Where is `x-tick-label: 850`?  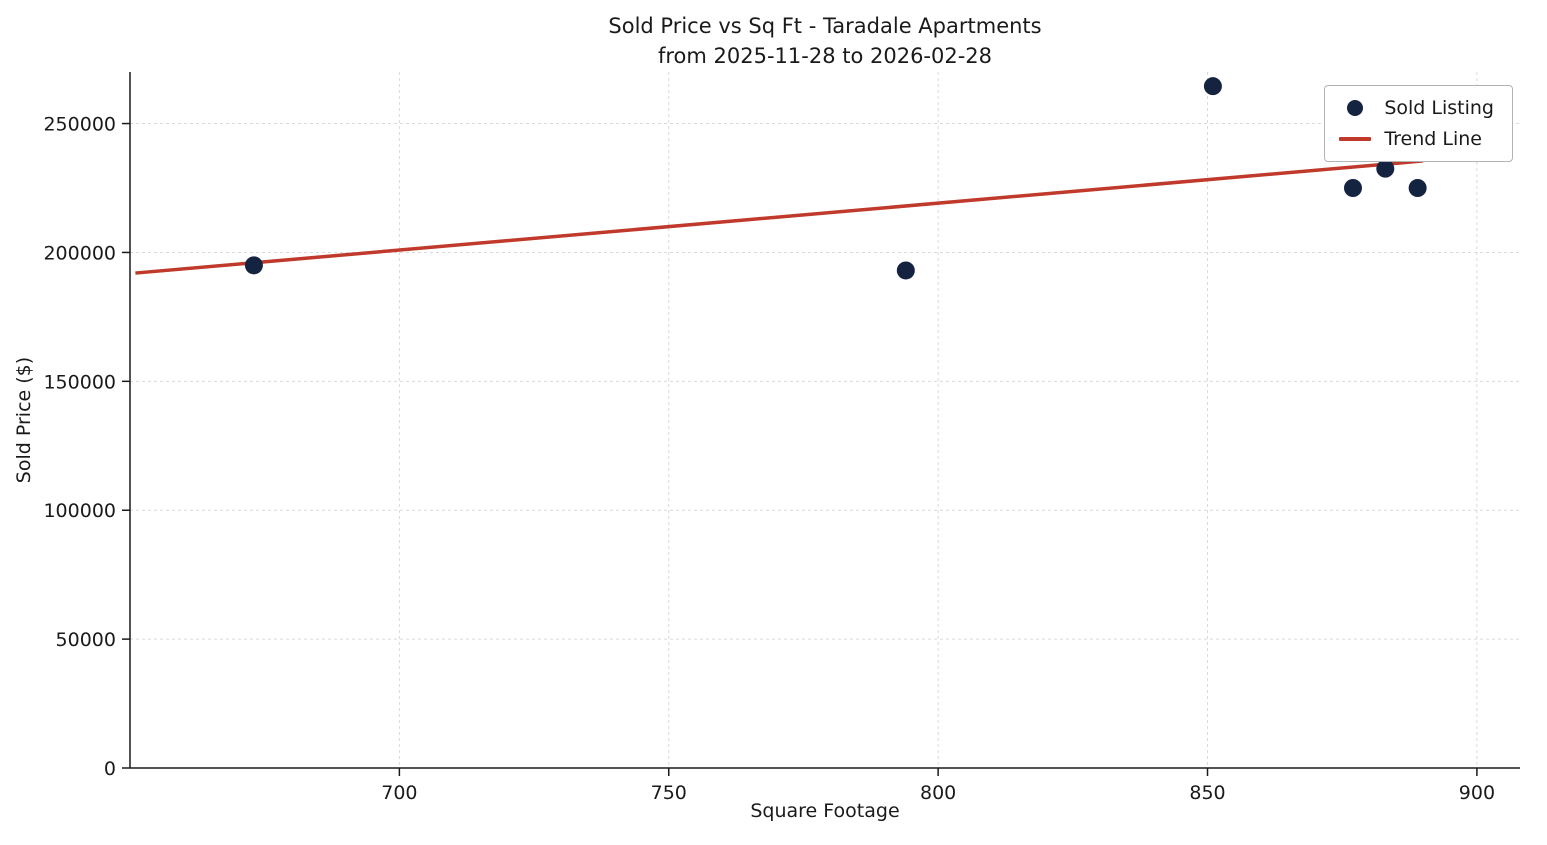
x-tick-label: 850 is located at coordinates (1207, 793).